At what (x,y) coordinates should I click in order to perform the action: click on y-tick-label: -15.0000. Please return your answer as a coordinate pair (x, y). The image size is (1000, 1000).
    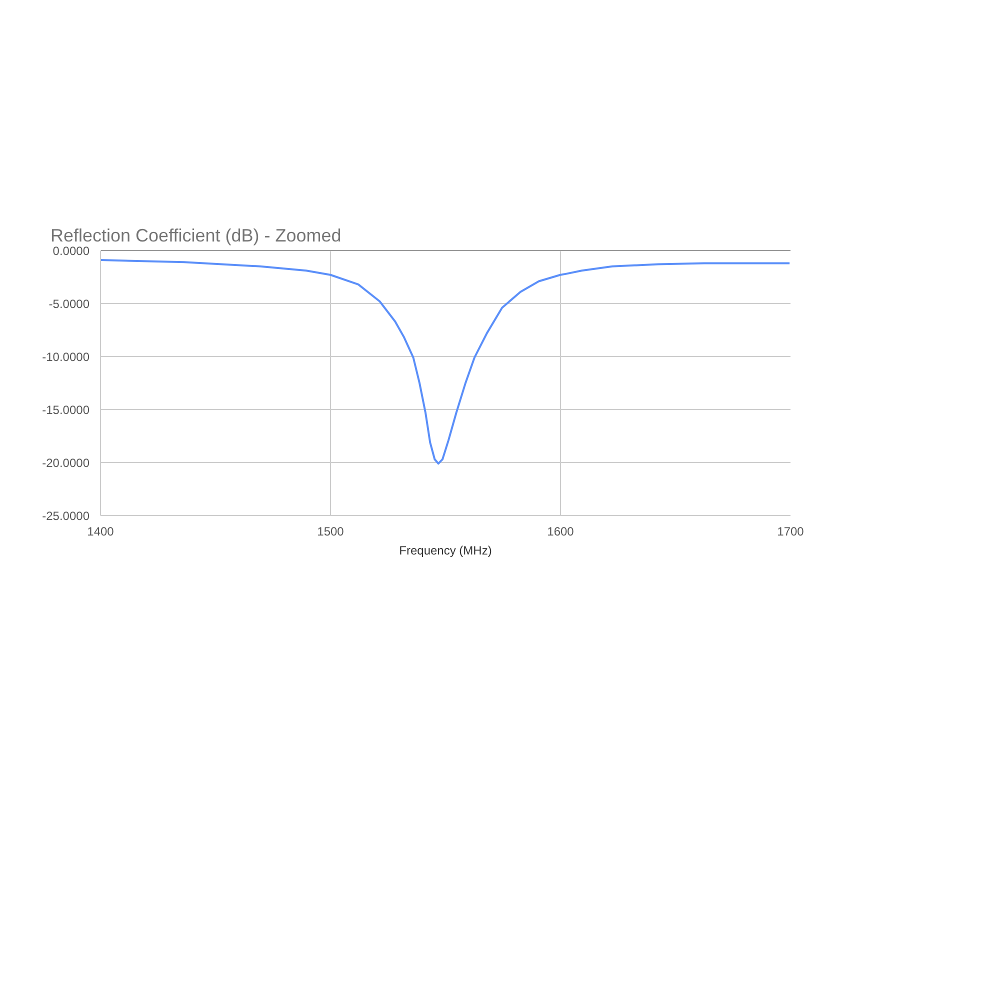
    Looking at the image, I should click on (66, 410).